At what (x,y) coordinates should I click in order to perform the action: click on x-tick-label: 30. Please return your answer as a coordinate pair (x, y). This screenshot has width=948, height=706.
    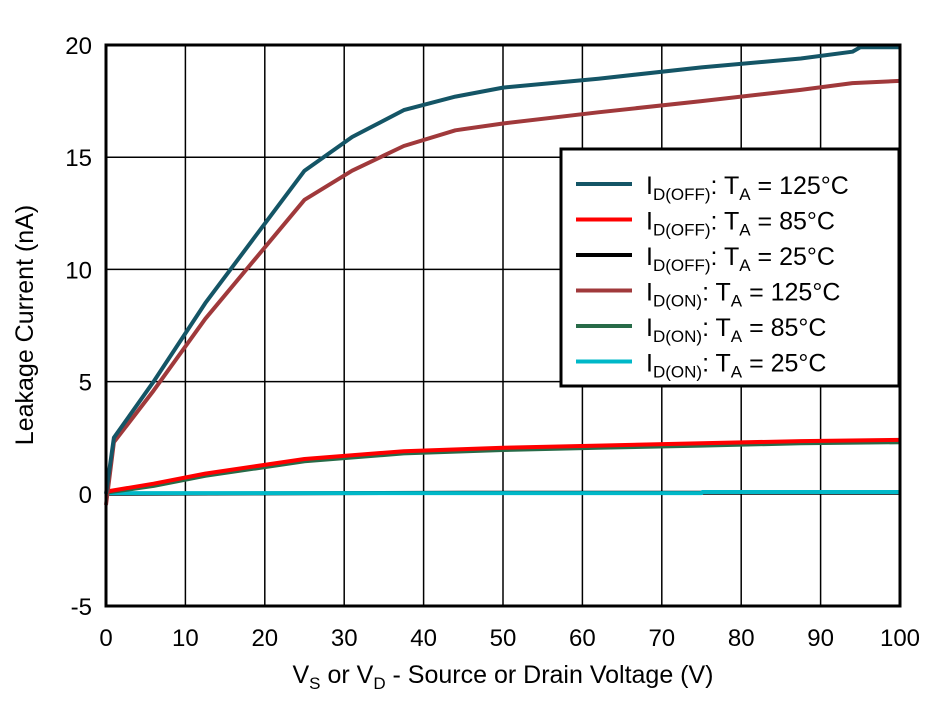
    Looking at the image, I should click on (344, 638).